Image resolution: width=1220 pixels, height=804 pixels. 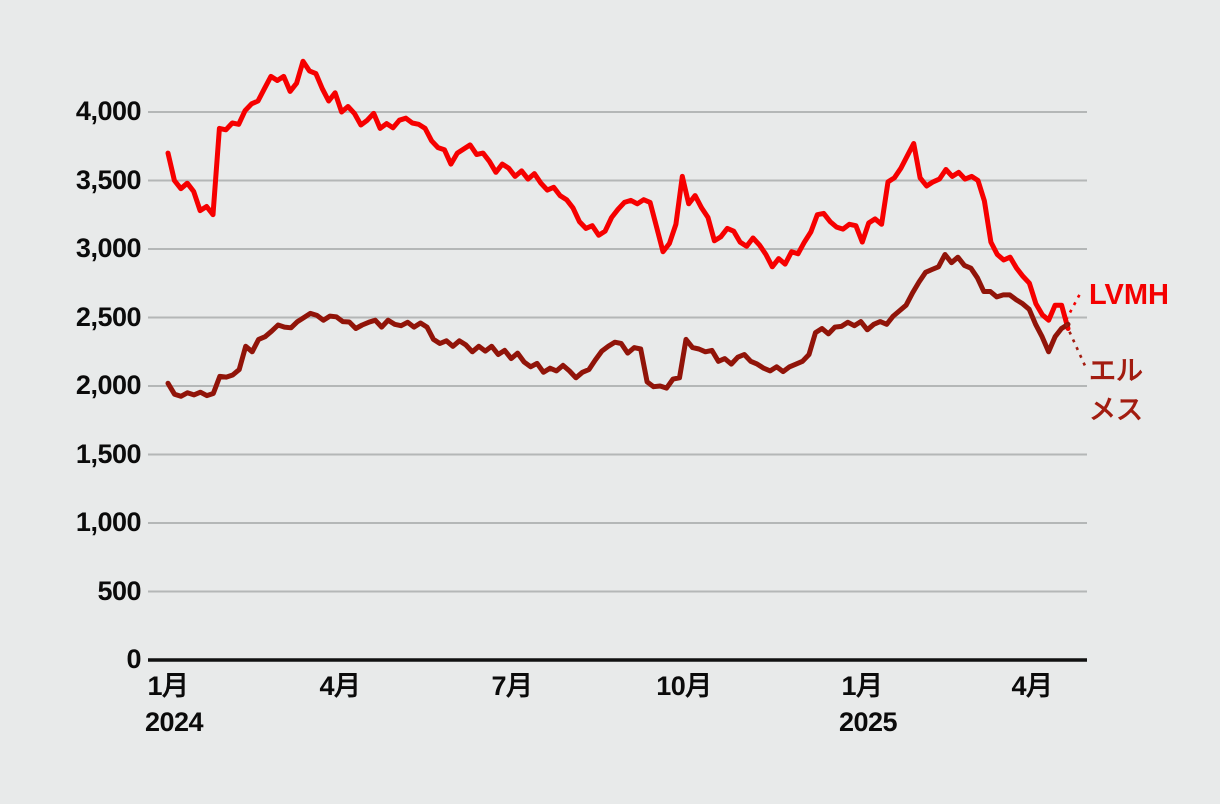 What do you see at coordinates (133, 659) in the screenshot?
I see `y-tick-label: 0` at bounding box center [133, 659].